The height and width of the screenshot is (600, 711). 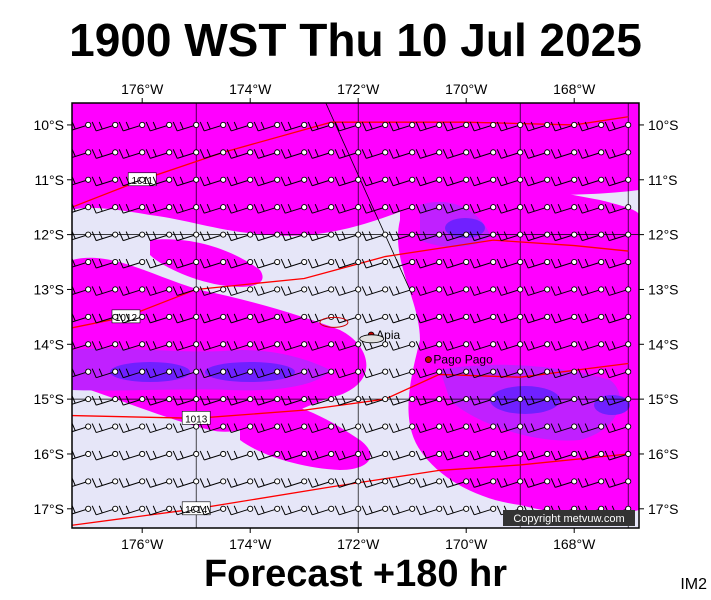 I want to click on lat-label-right: 14°S, so click(x=663, y=344).